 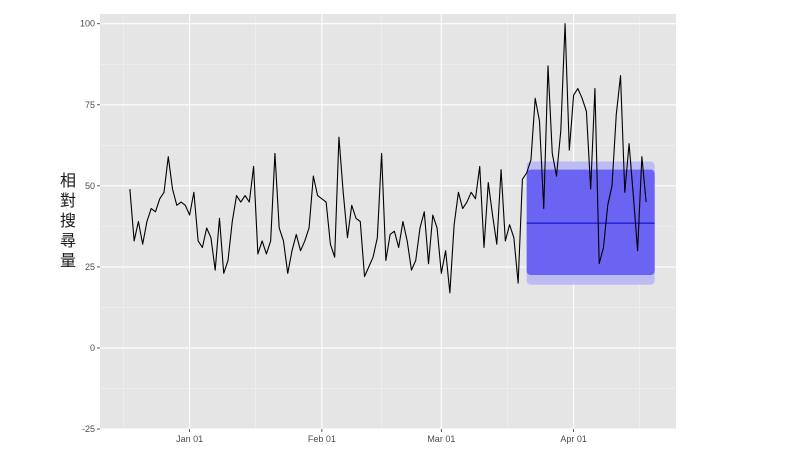 What do you see at coordinates (381, 436) in the screenshot?
I see `x-axis: Jan 01 Feb 01 Mar 01 Apr 01` at bounding box center [381, 436].